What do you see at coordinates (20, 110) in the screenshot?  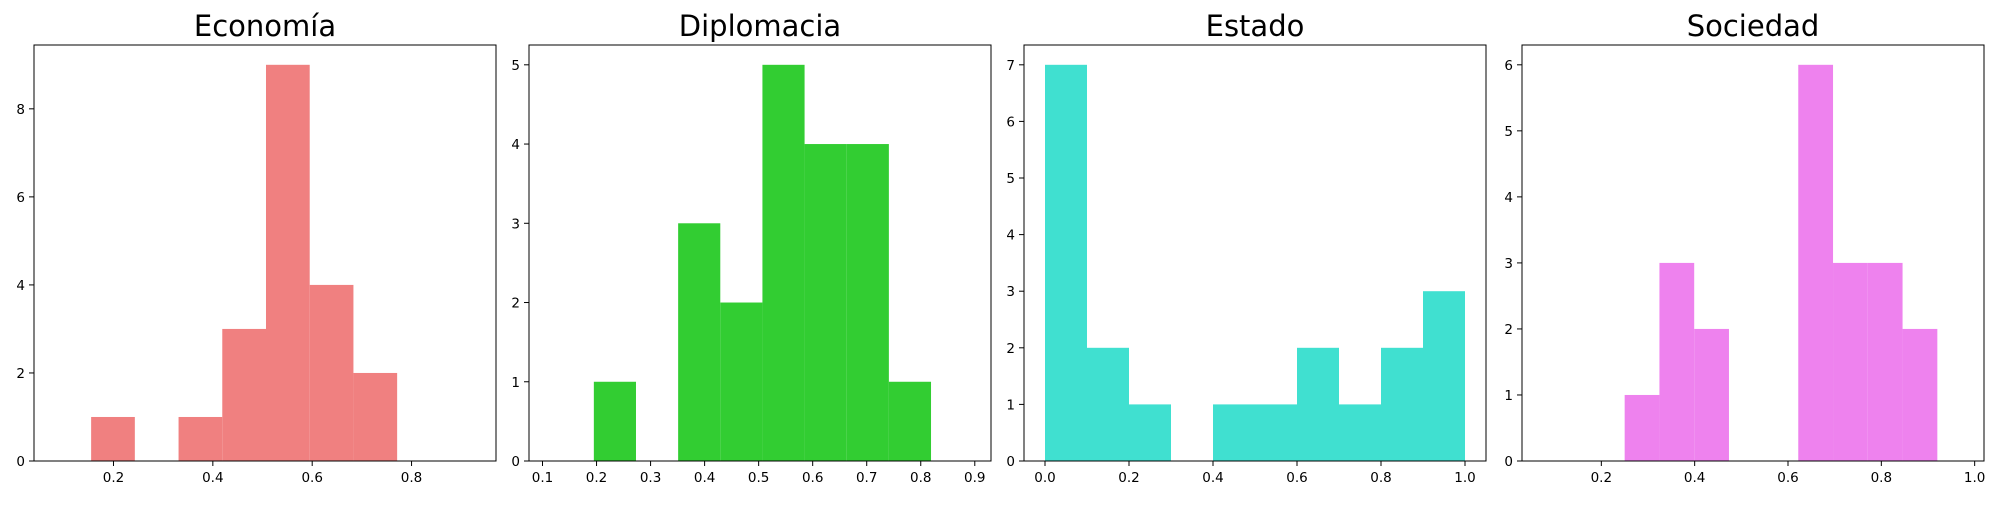 I see `y-tick-label: 8` at bounding box center [20, 110].